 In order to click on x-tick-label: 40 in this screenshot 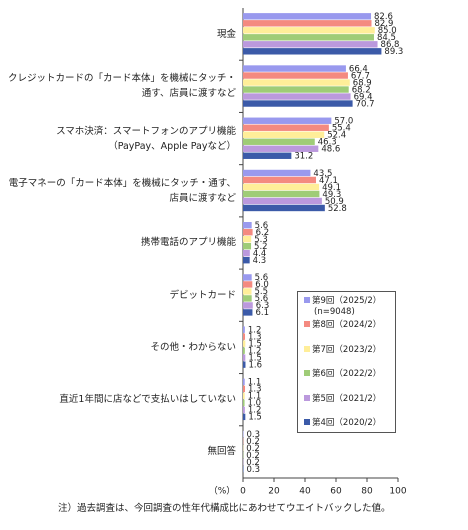, I will do `click(305, 492)`.